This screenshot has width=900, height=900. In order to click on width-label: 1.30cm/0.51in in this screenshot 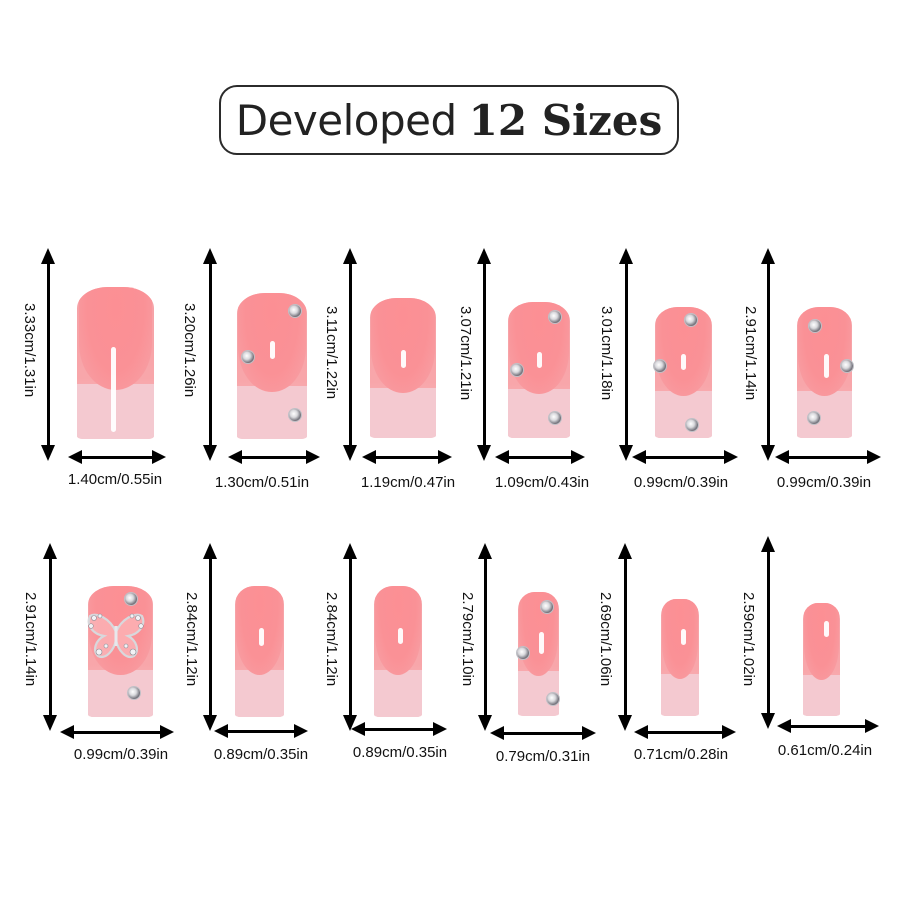, I will do `click(262, 482)`.